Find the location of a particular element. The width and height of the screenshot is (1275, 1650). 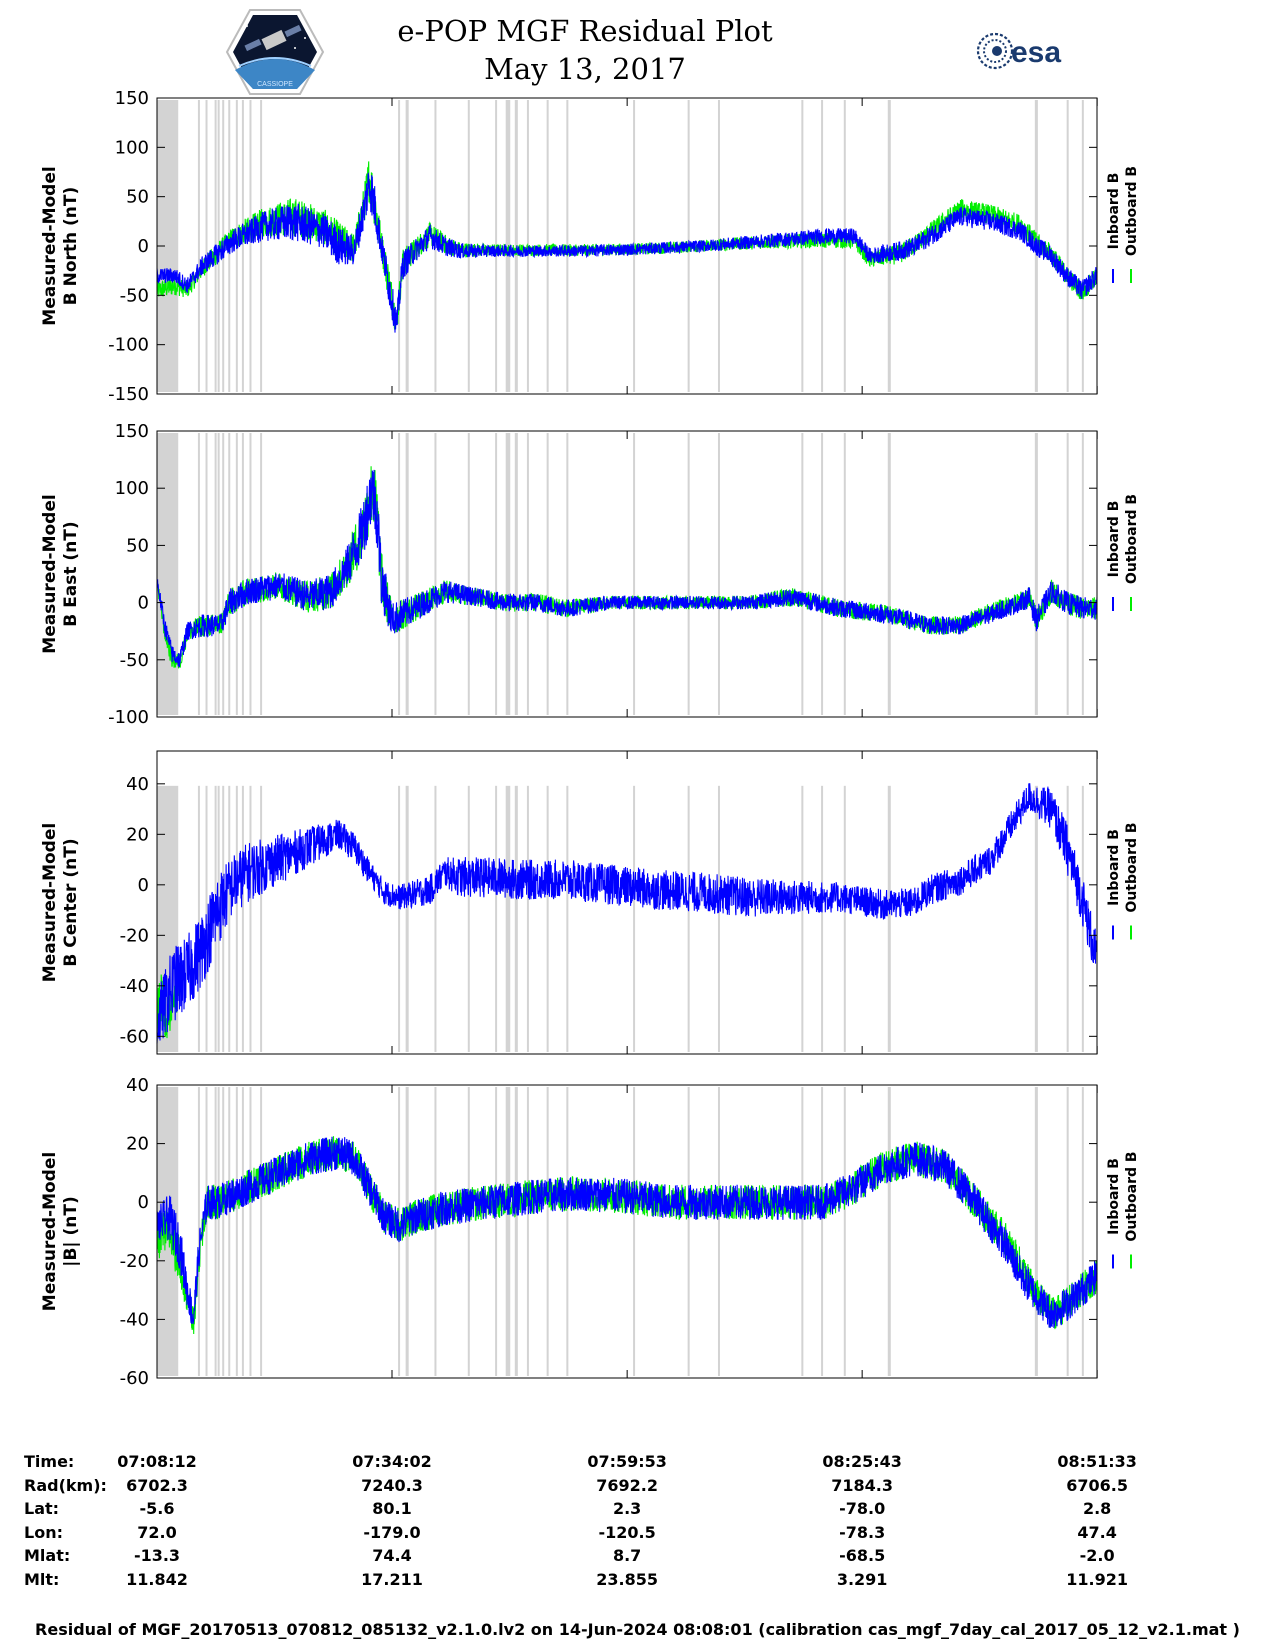

y-axis-label-line: B East (nT) is located at coordinates (71, 573).